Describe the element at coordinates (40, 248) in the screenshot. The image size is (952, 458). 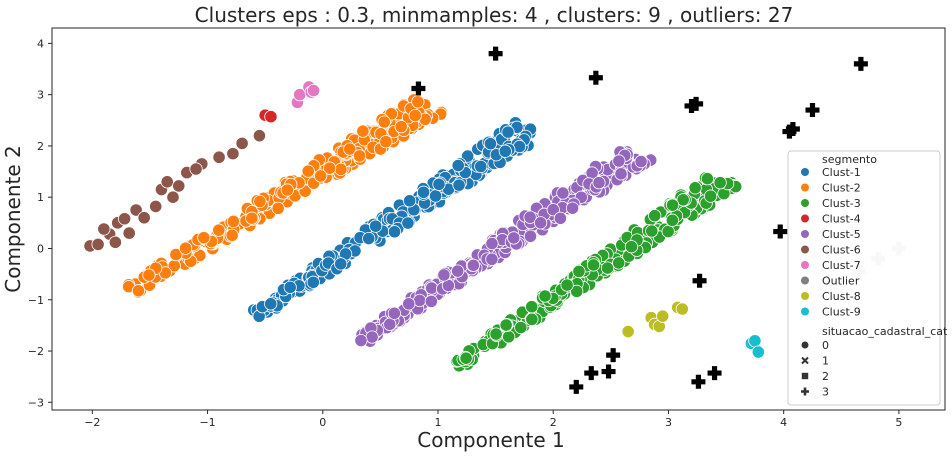
I see `y-tick-label: 0` at that location.